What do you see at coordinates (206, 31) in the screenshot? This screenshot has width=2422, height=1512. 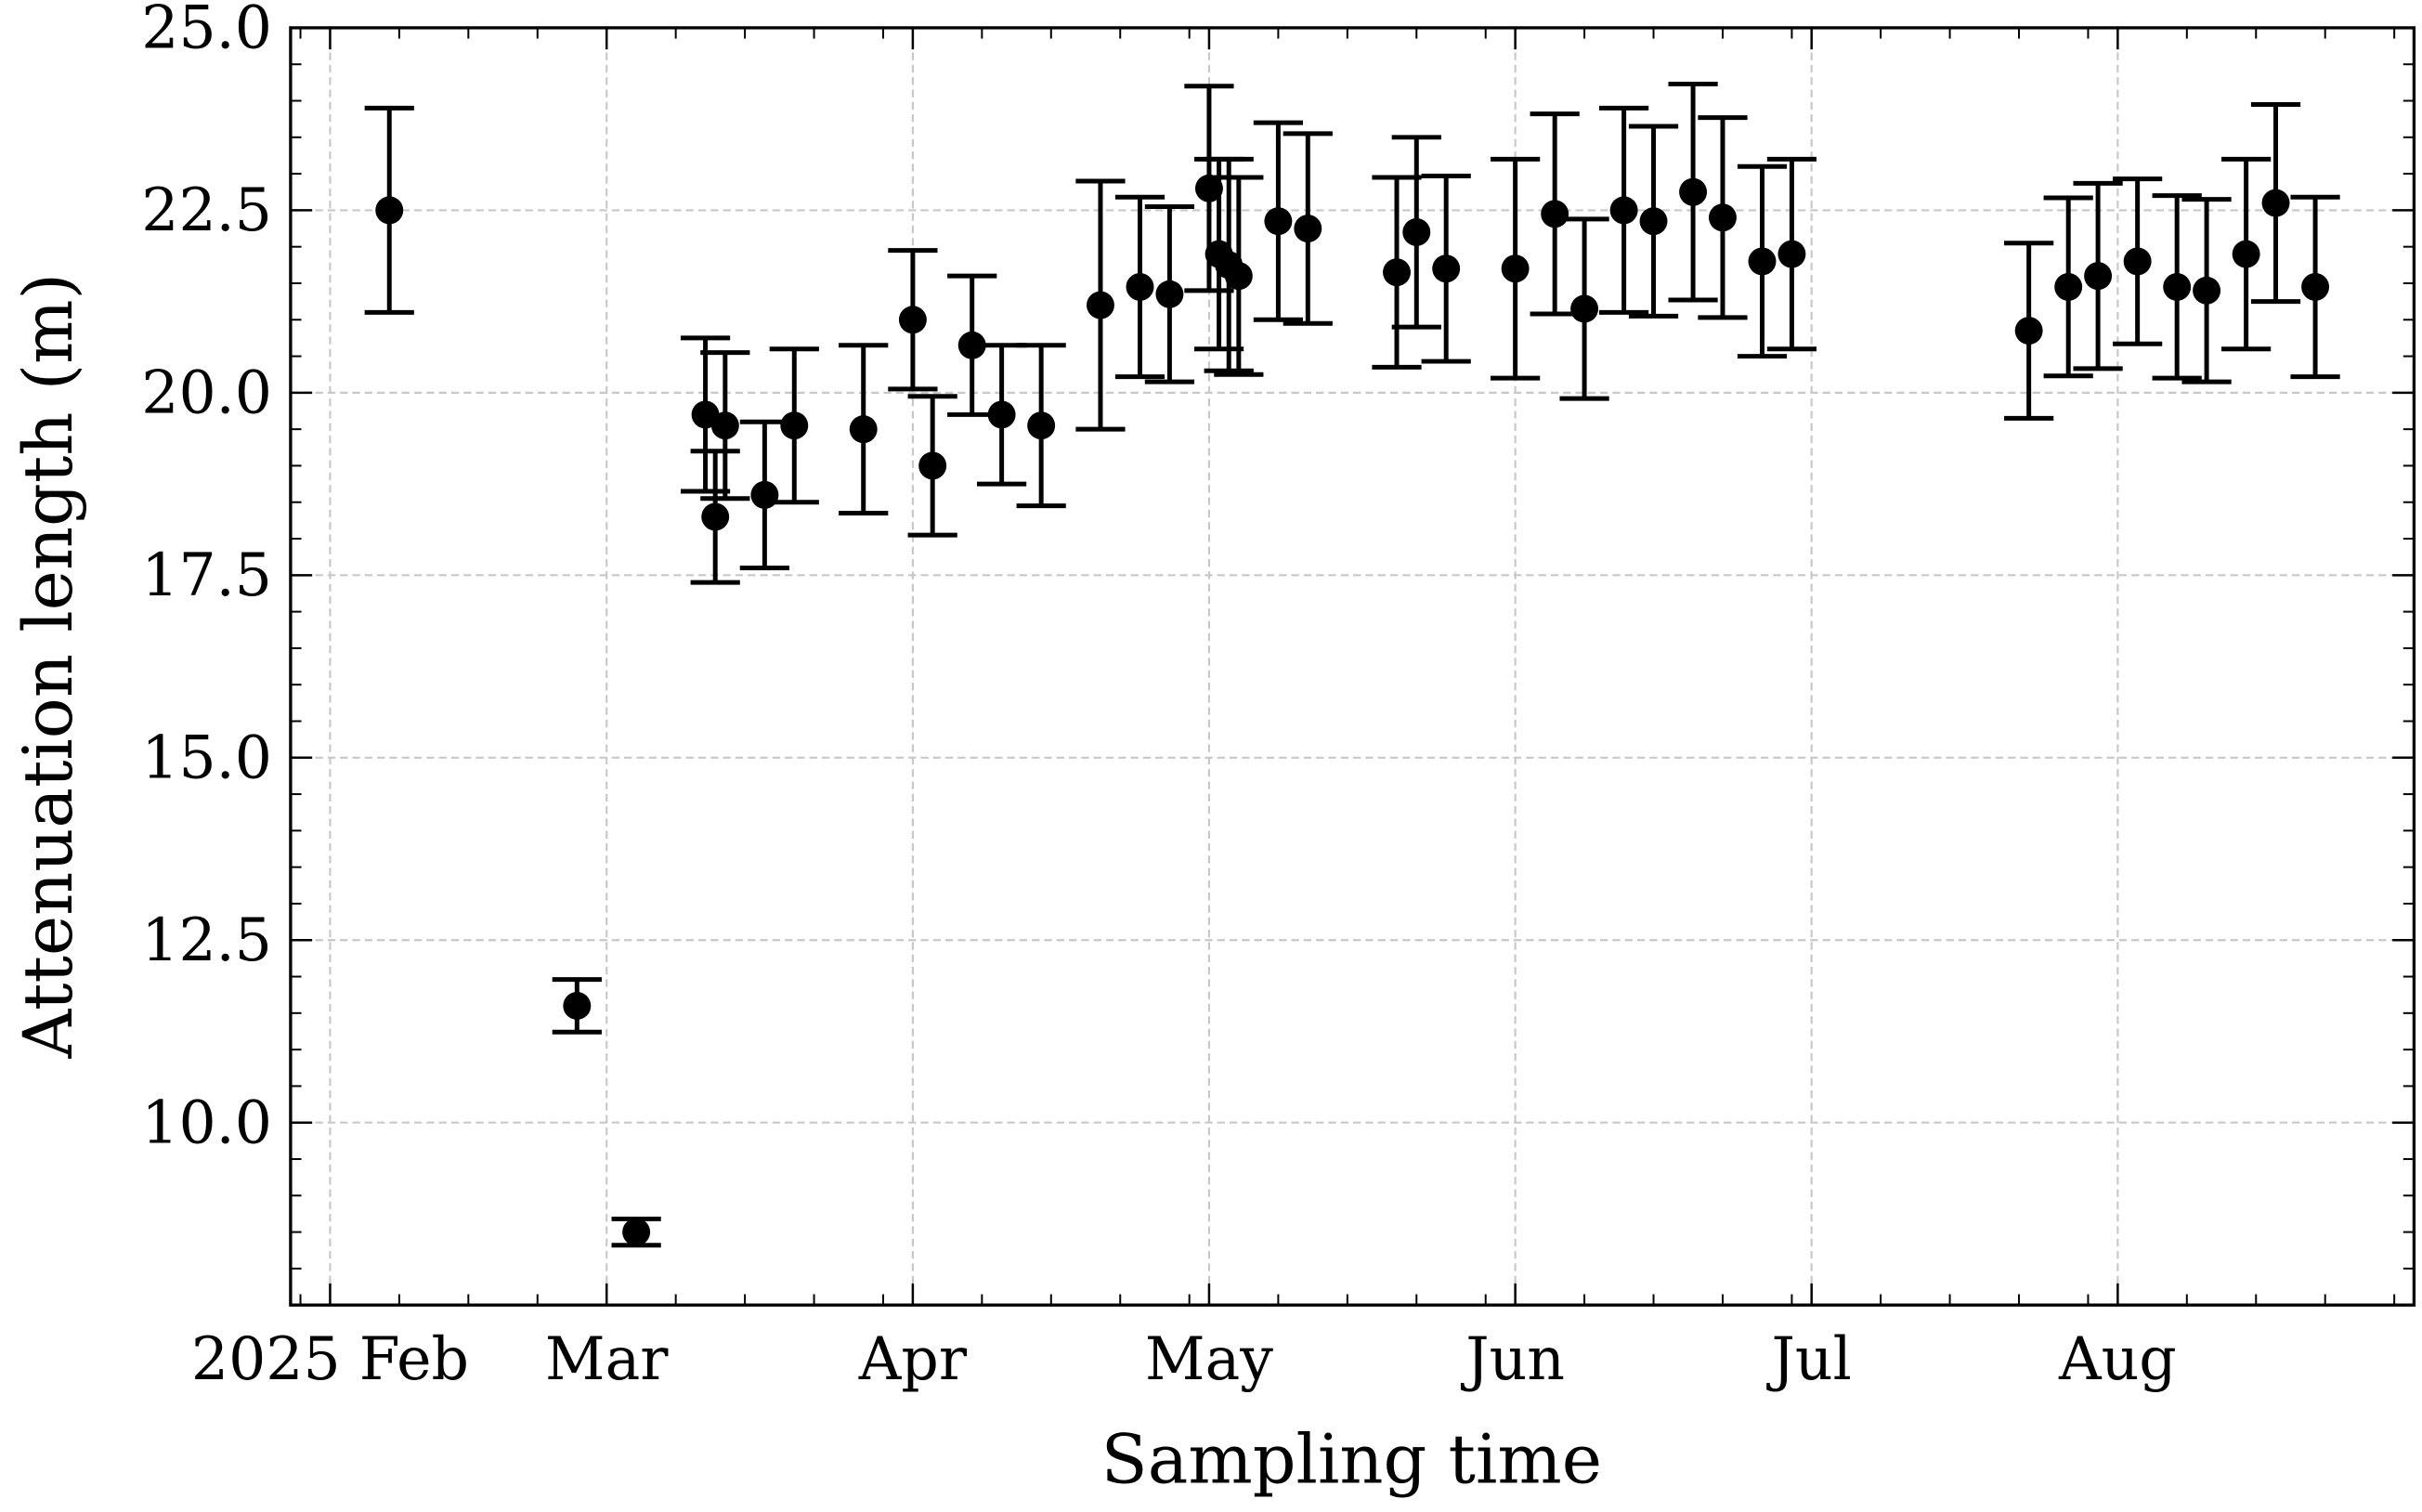 I see `y-tick-label: 25.0` at bounding box center [206, 31].